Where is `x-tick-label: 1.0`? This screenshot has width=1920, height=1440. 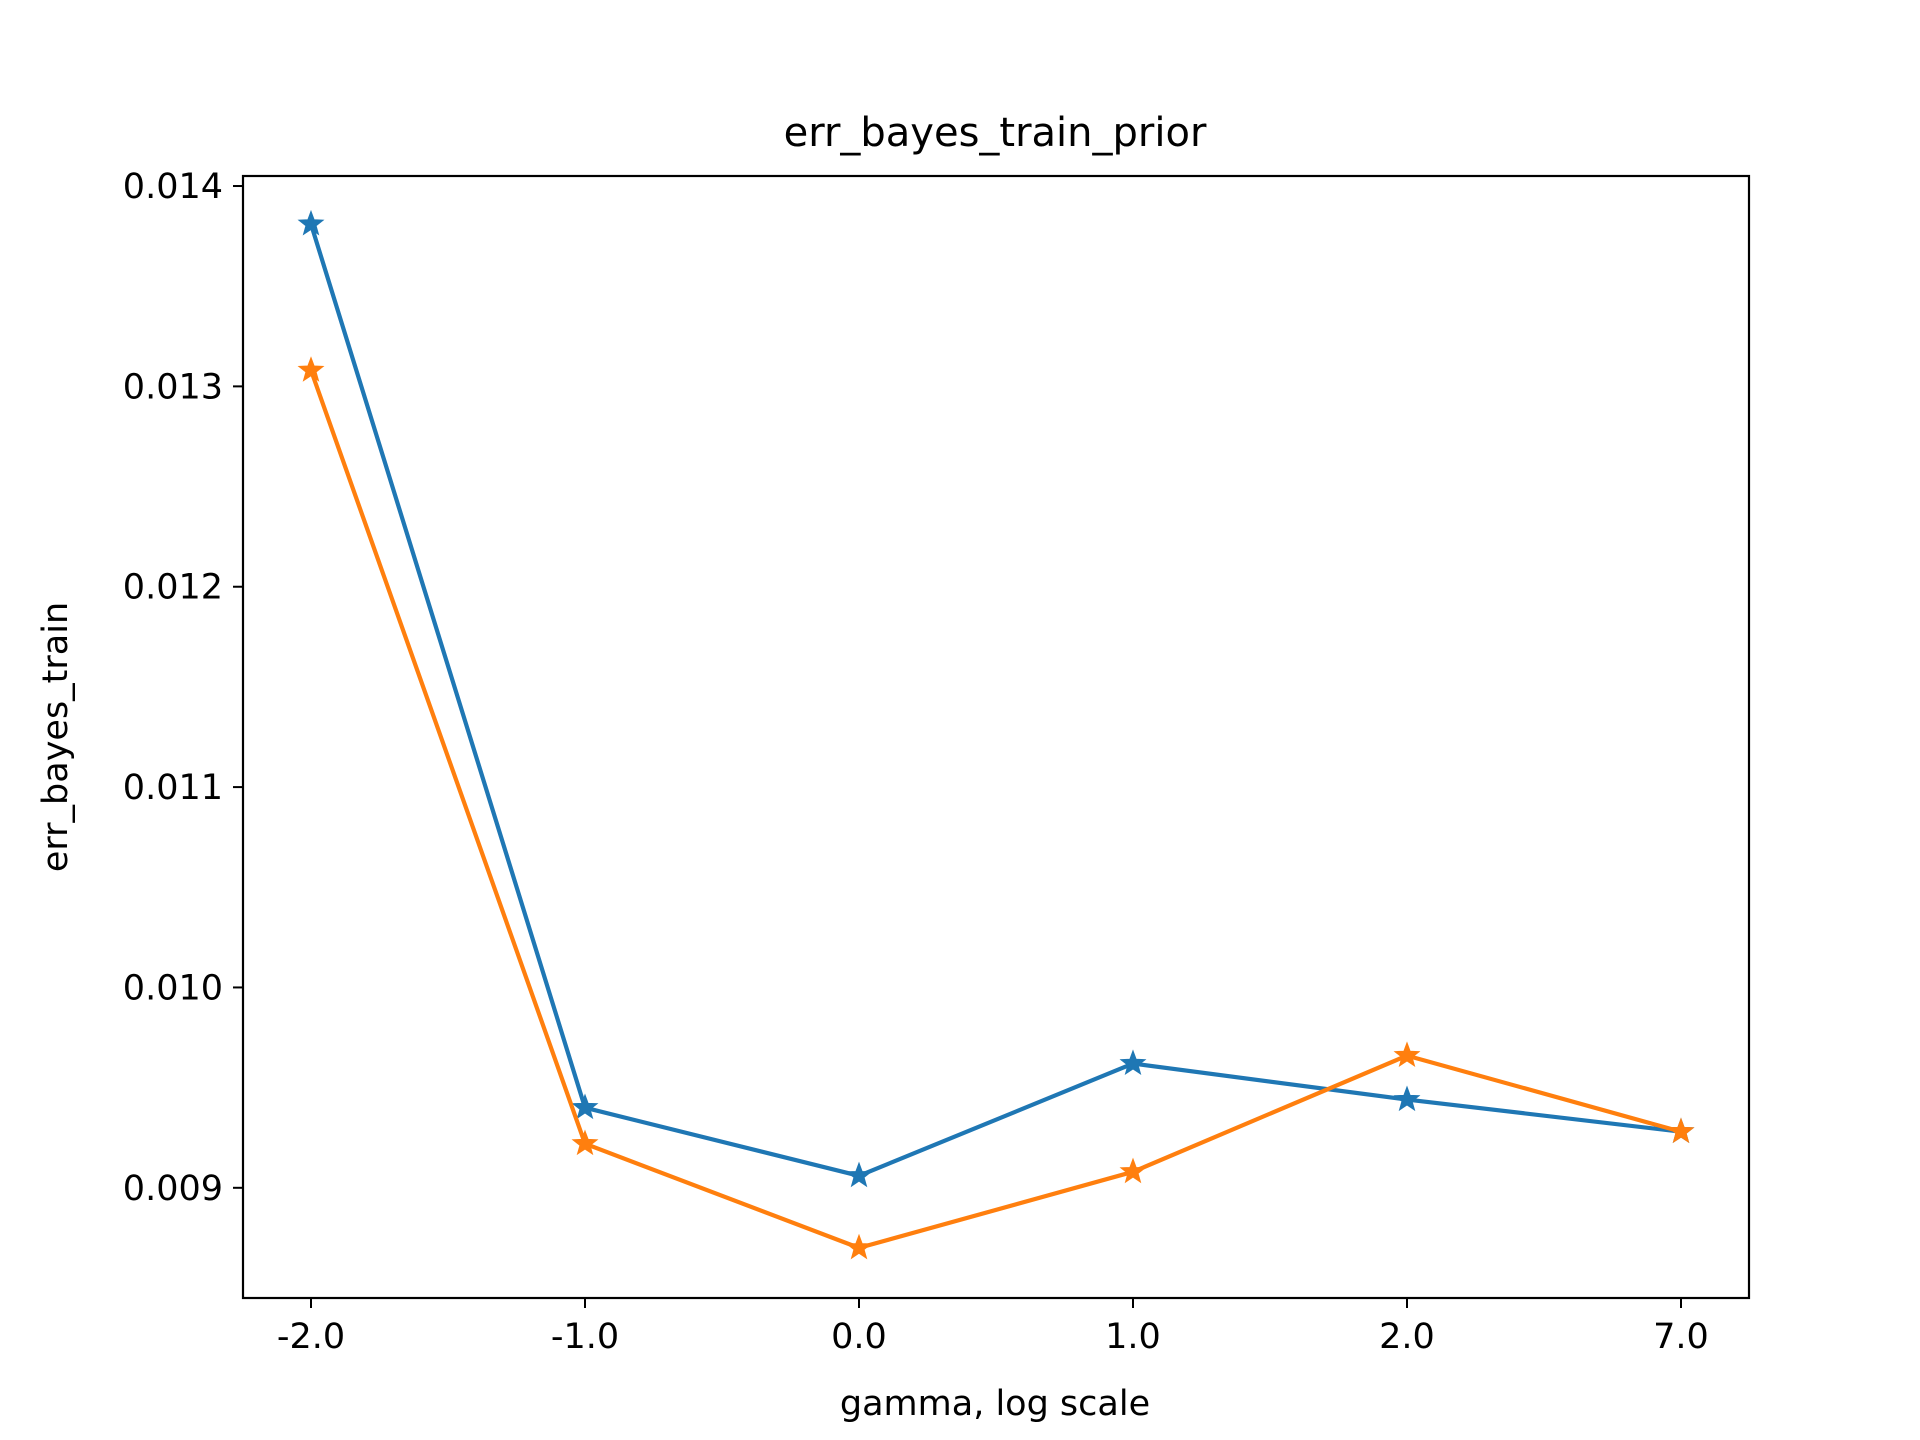
x-tick-label: 1.0 is located at coordinates (1133, 1337).